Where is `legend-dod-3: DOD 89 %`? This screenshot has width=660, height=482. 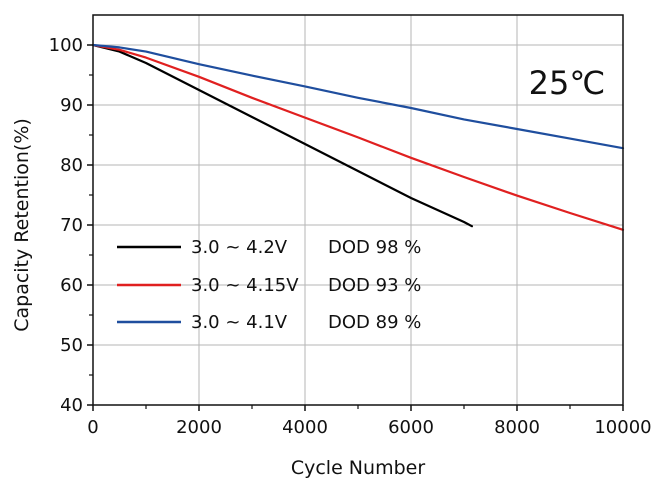 legend-dod-3: DOD 89 % is located at coordinates (374, 322).